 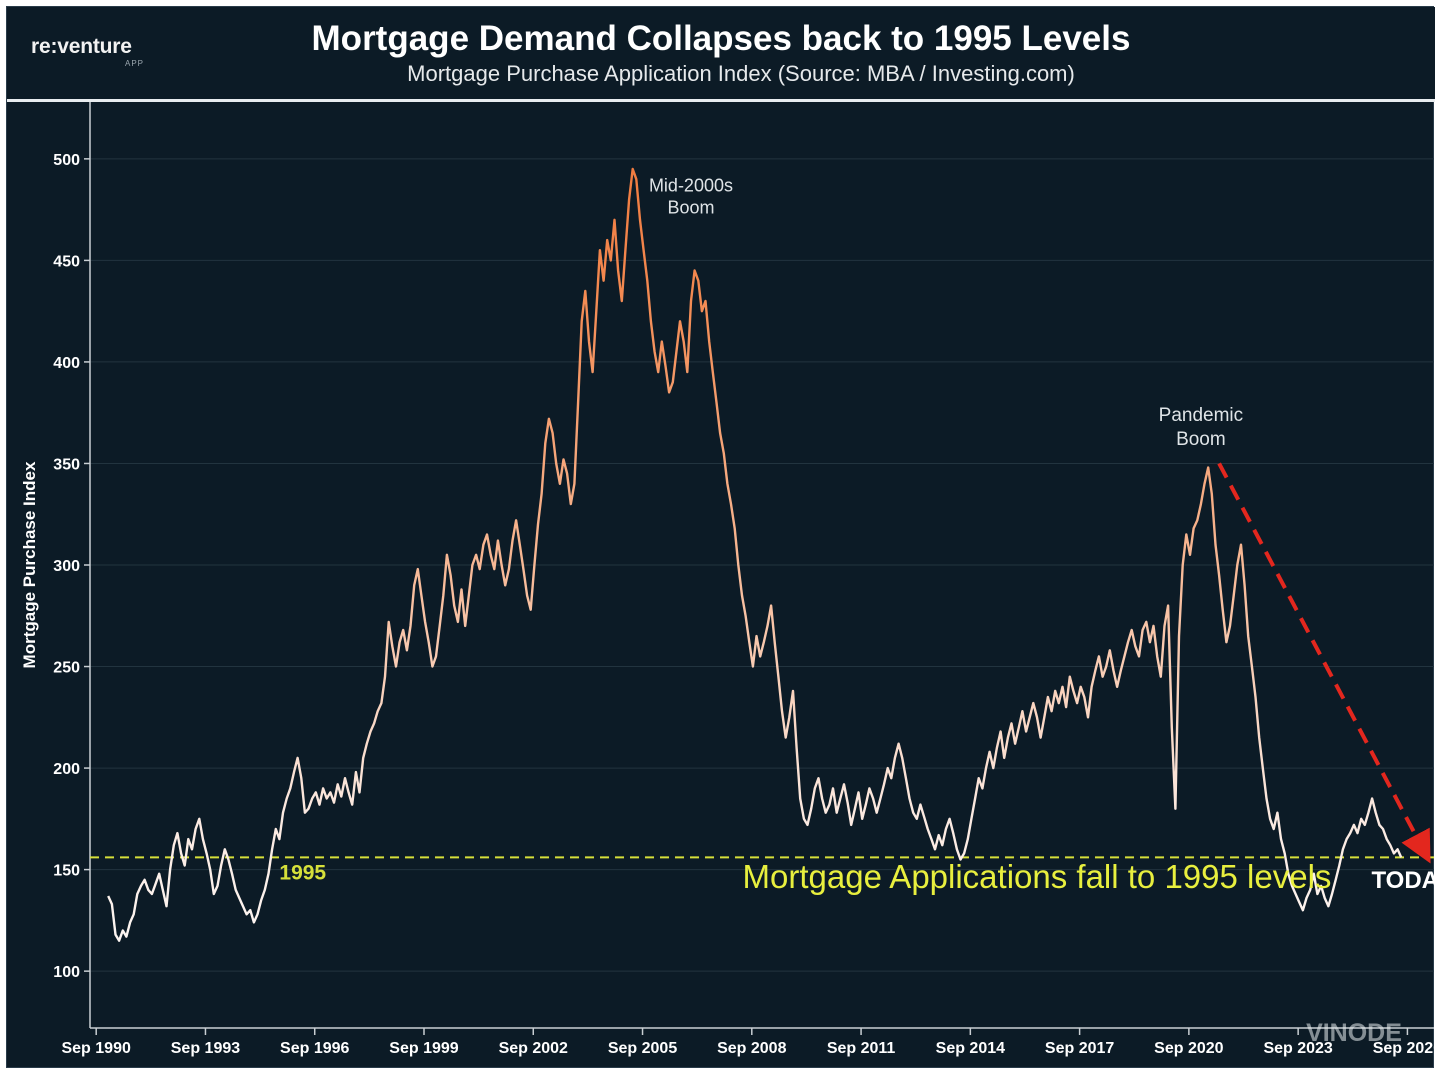 I want to click on annotation-boom: Boom, so click(x=690, y=208).